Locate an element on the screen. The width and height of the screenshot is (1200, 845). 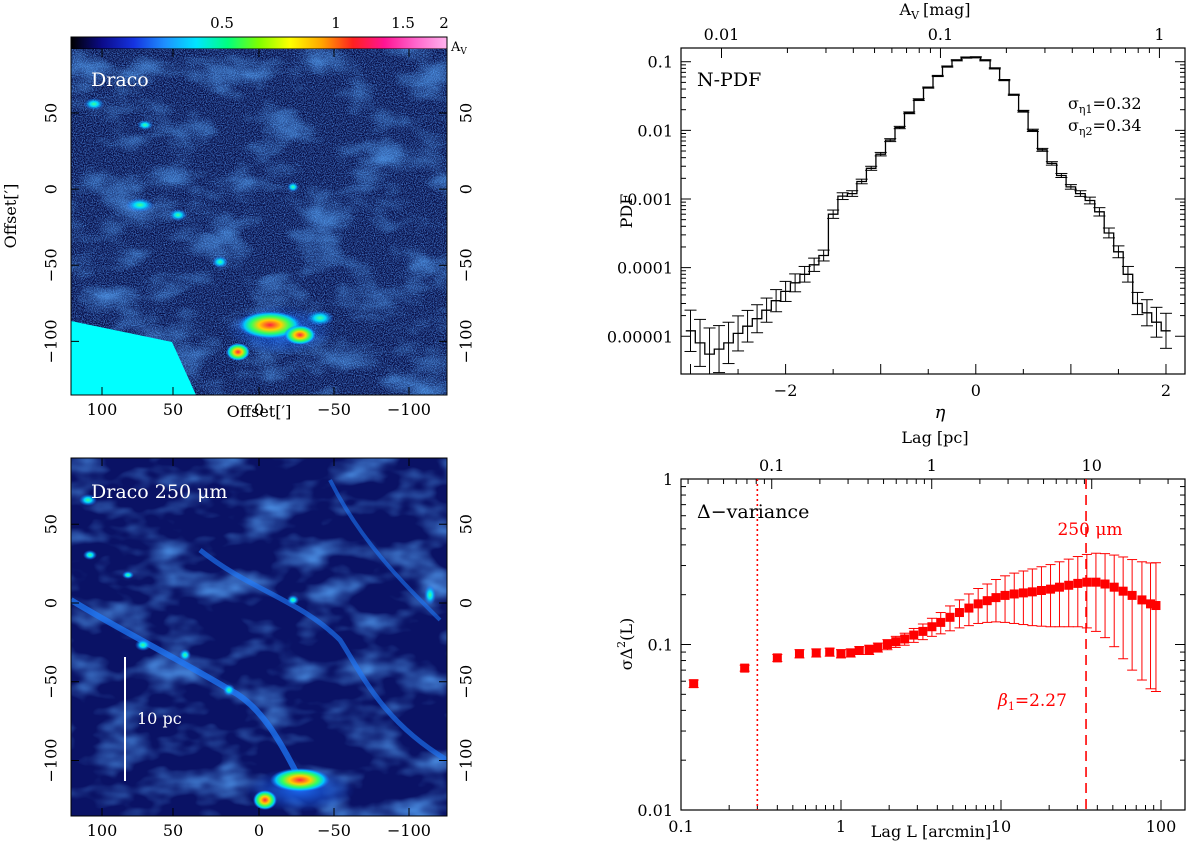
scale-bar-label: 10 pc is located at coordinates (159, 718).